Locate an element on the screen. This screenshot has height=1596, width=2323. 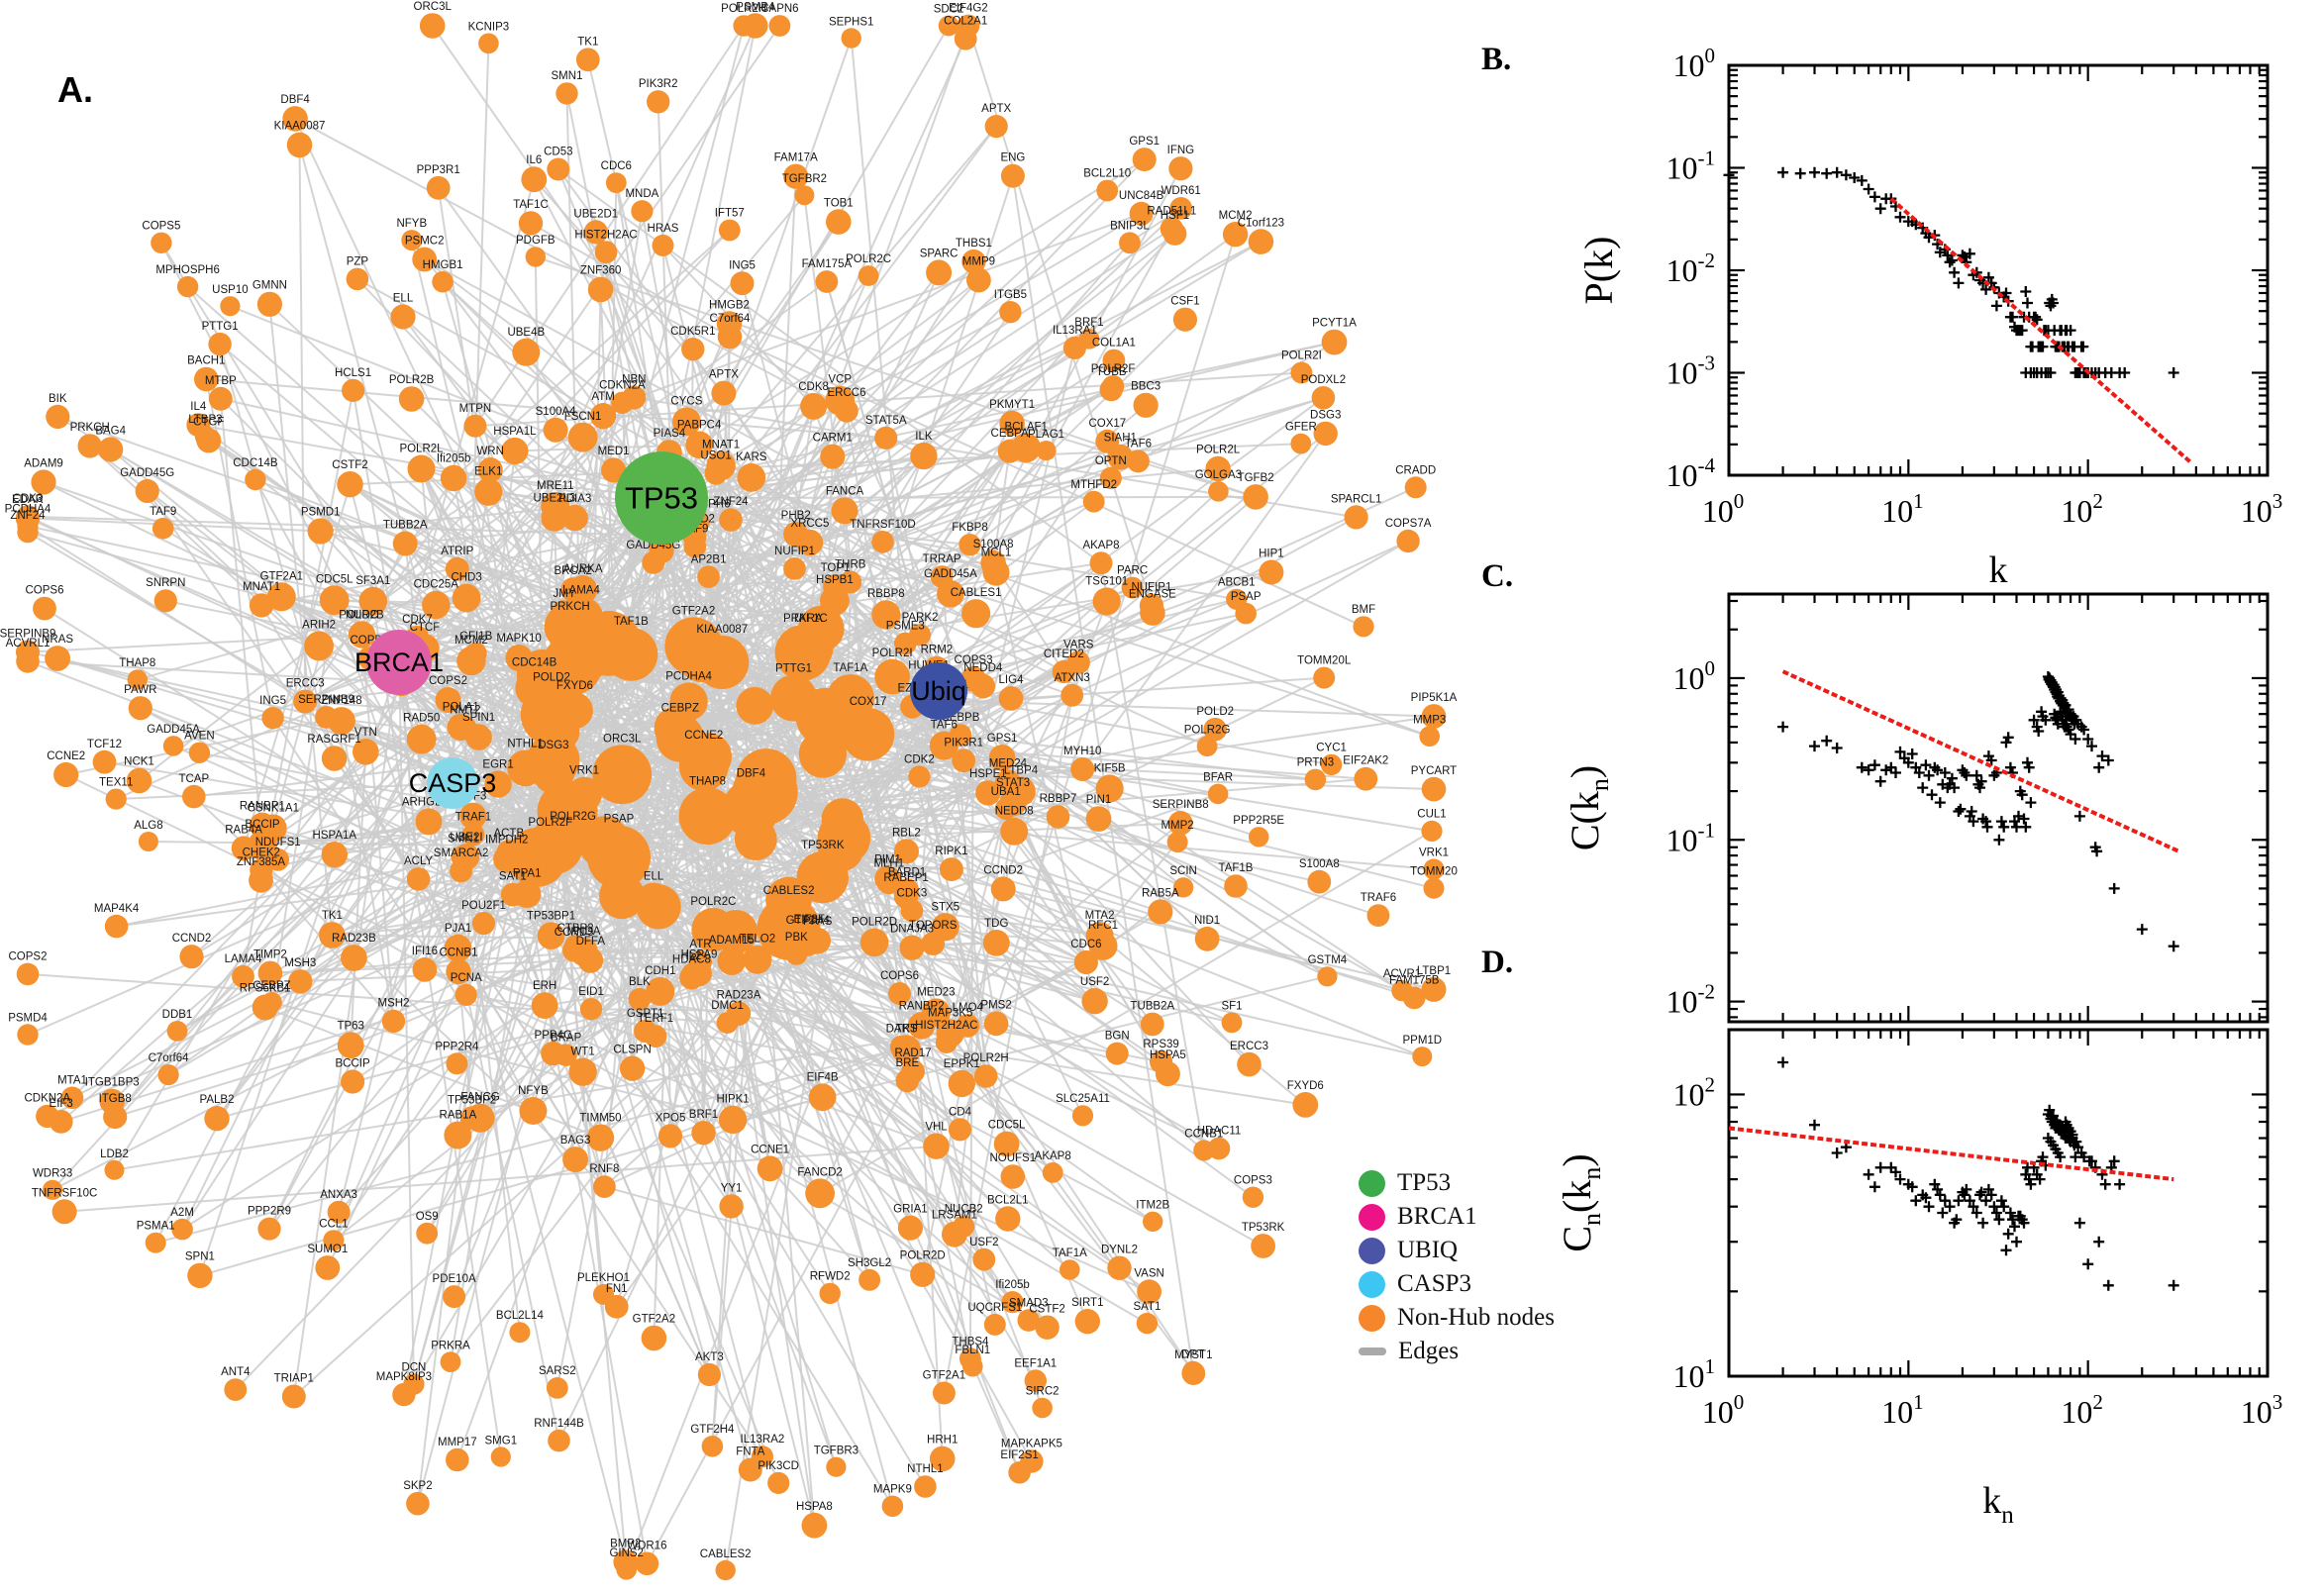
svg-text: LRSAM1 is located at coordinates (955, 1216).